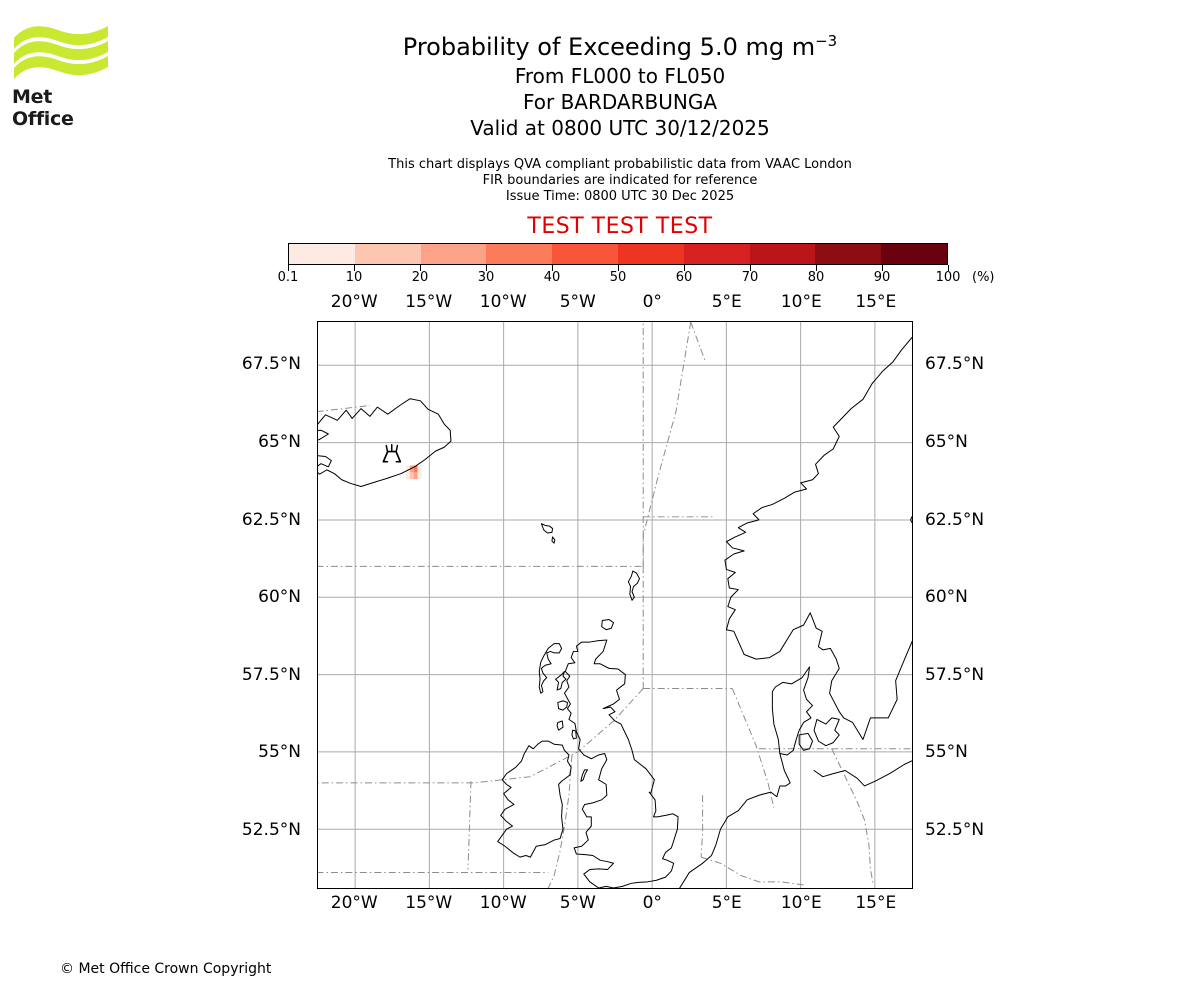 This screenshot has width=1200, height=1000. Describe the element at coordinates (634, 585) in the screenshot. I see `coastline-shetland` at that location.